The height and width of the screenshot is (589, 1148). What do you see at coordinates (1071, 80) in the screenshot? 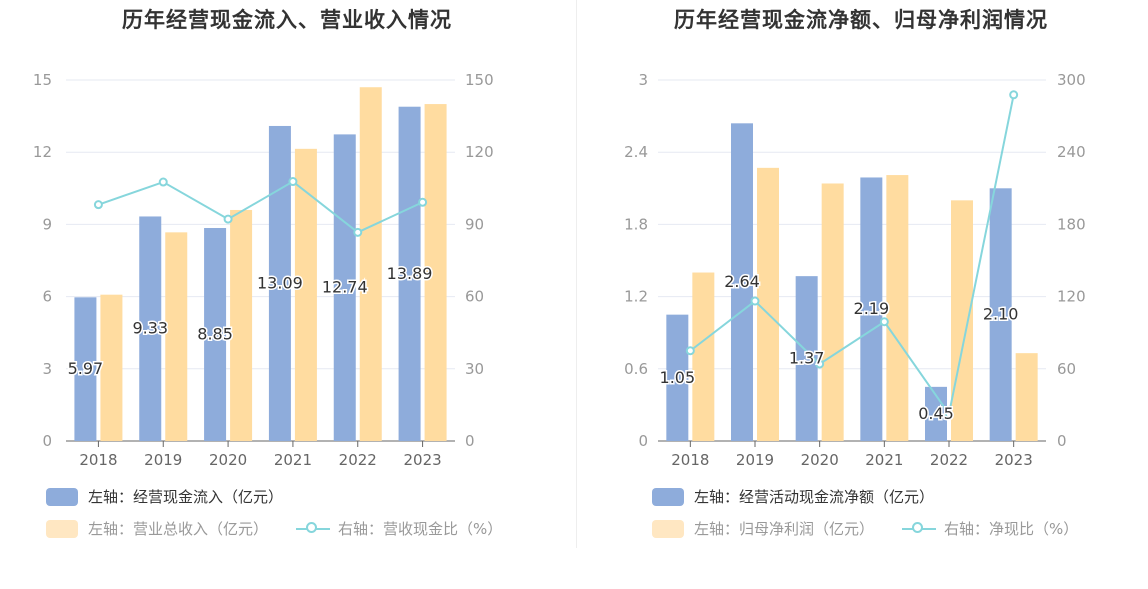
I see `y-right-tick-label: 300` at bounding box center [1071, 80].